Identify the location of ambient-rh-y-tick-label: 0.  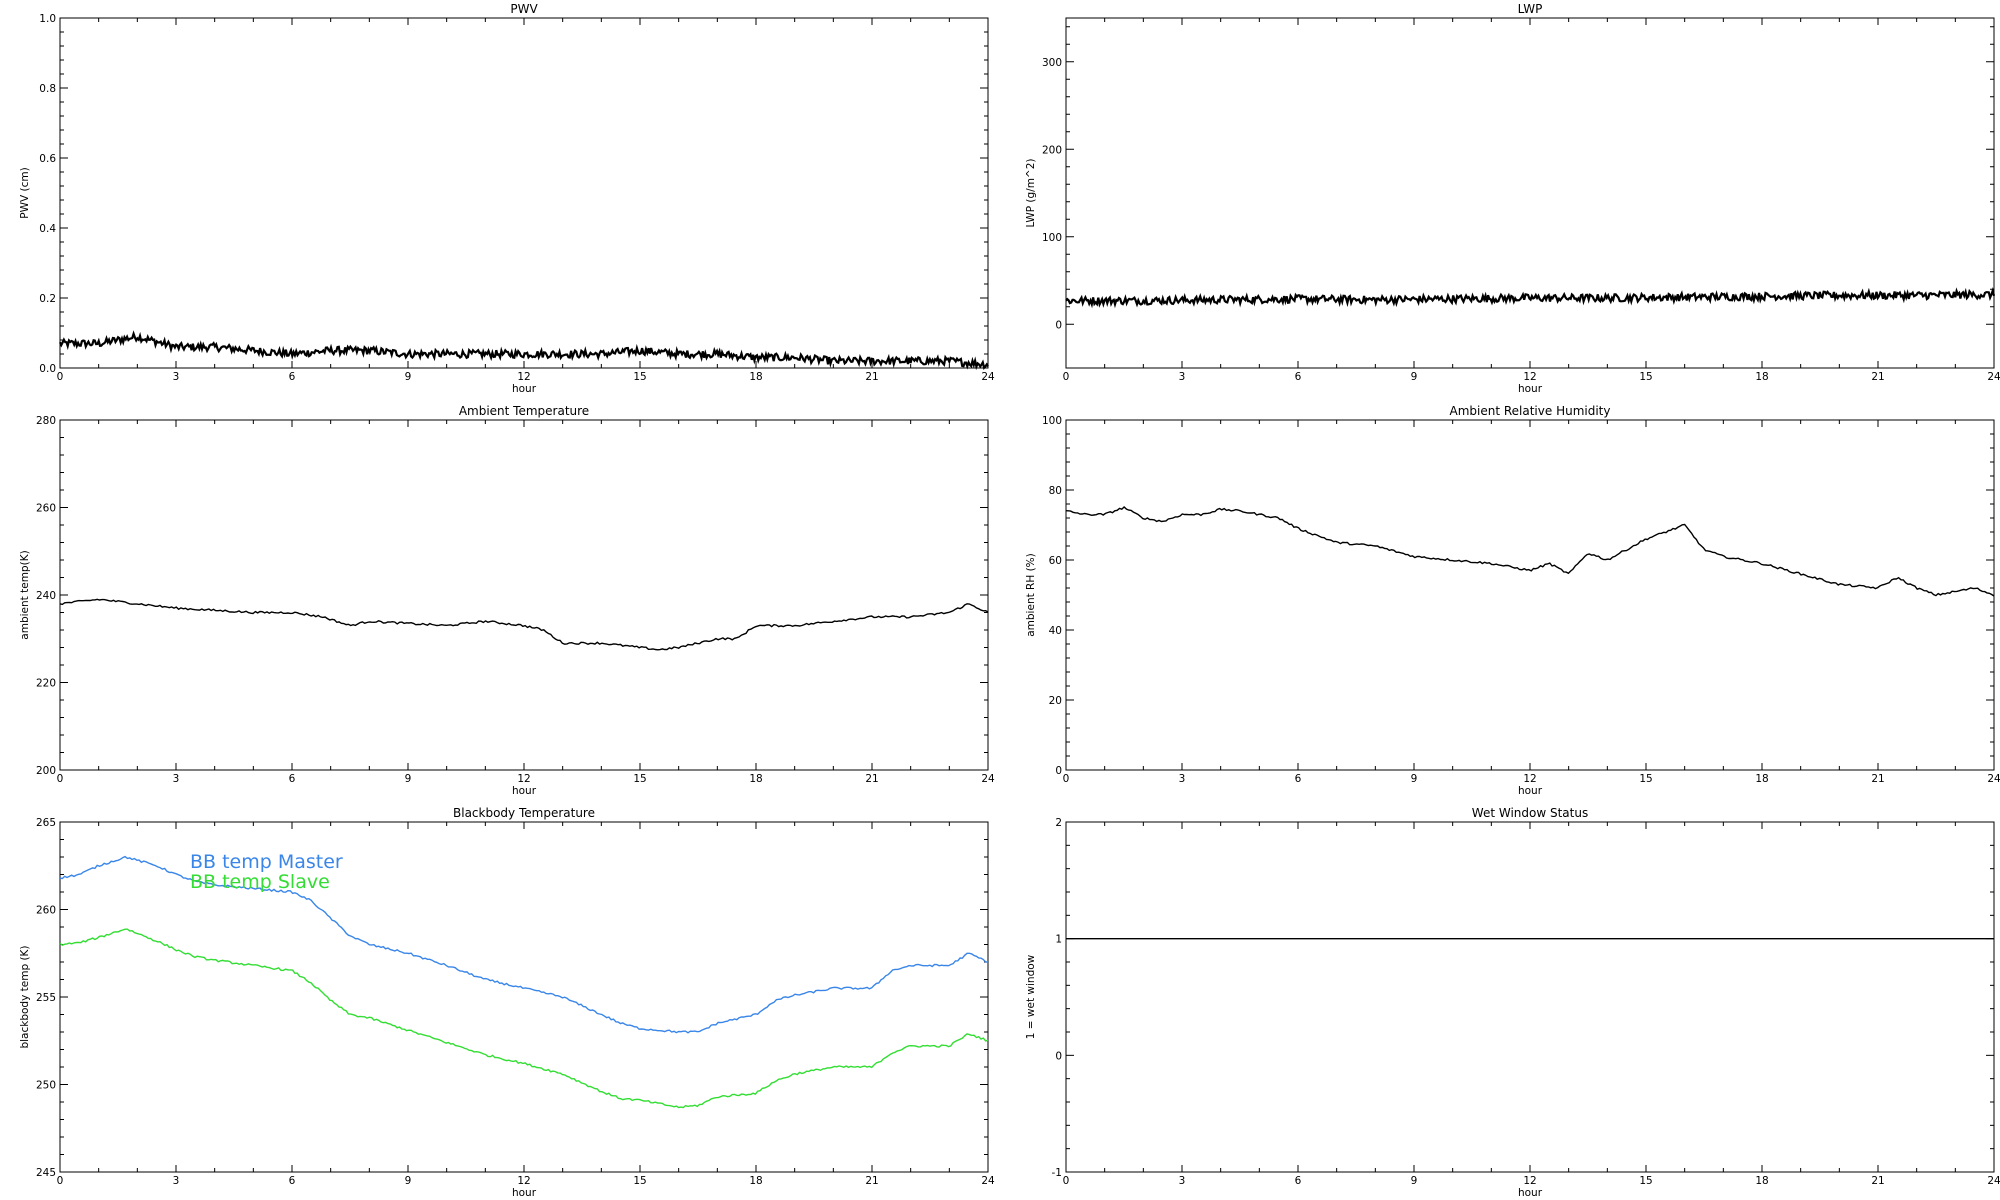
(1058, 771).